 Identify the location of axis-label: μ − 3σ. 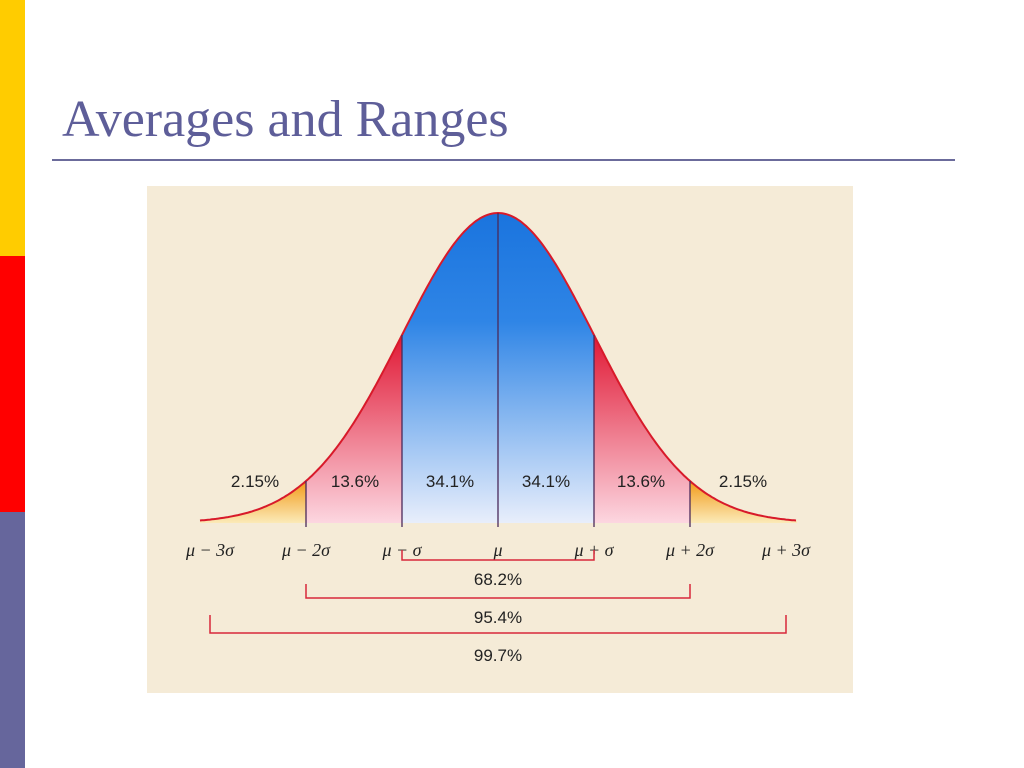
(210, 550).